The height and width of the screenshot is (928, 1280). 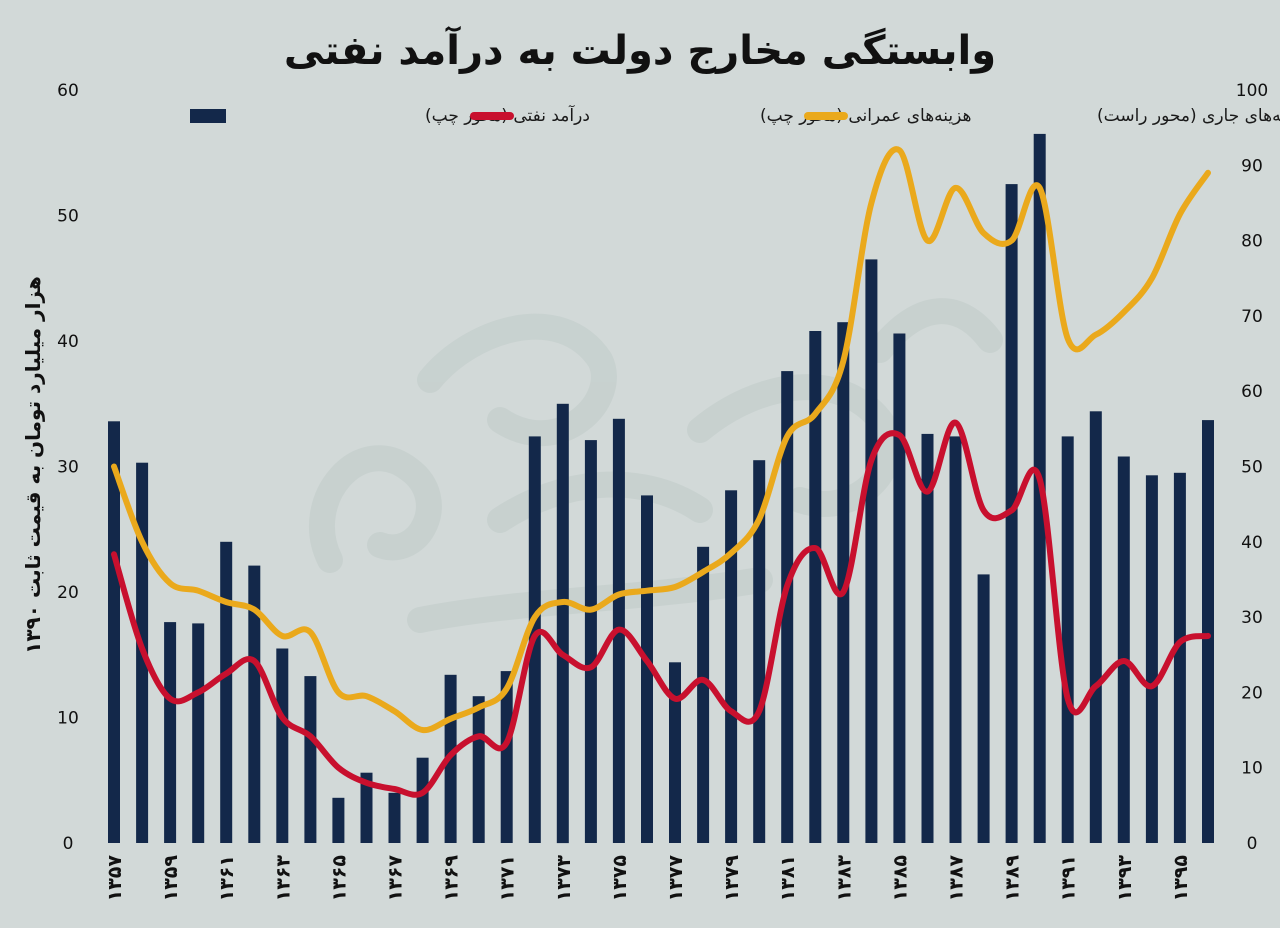 What do you see at coordinates (1252, 166) in the screenshot?
I see `y-right-tick-label: 90` at bounding box center [1252, 166].